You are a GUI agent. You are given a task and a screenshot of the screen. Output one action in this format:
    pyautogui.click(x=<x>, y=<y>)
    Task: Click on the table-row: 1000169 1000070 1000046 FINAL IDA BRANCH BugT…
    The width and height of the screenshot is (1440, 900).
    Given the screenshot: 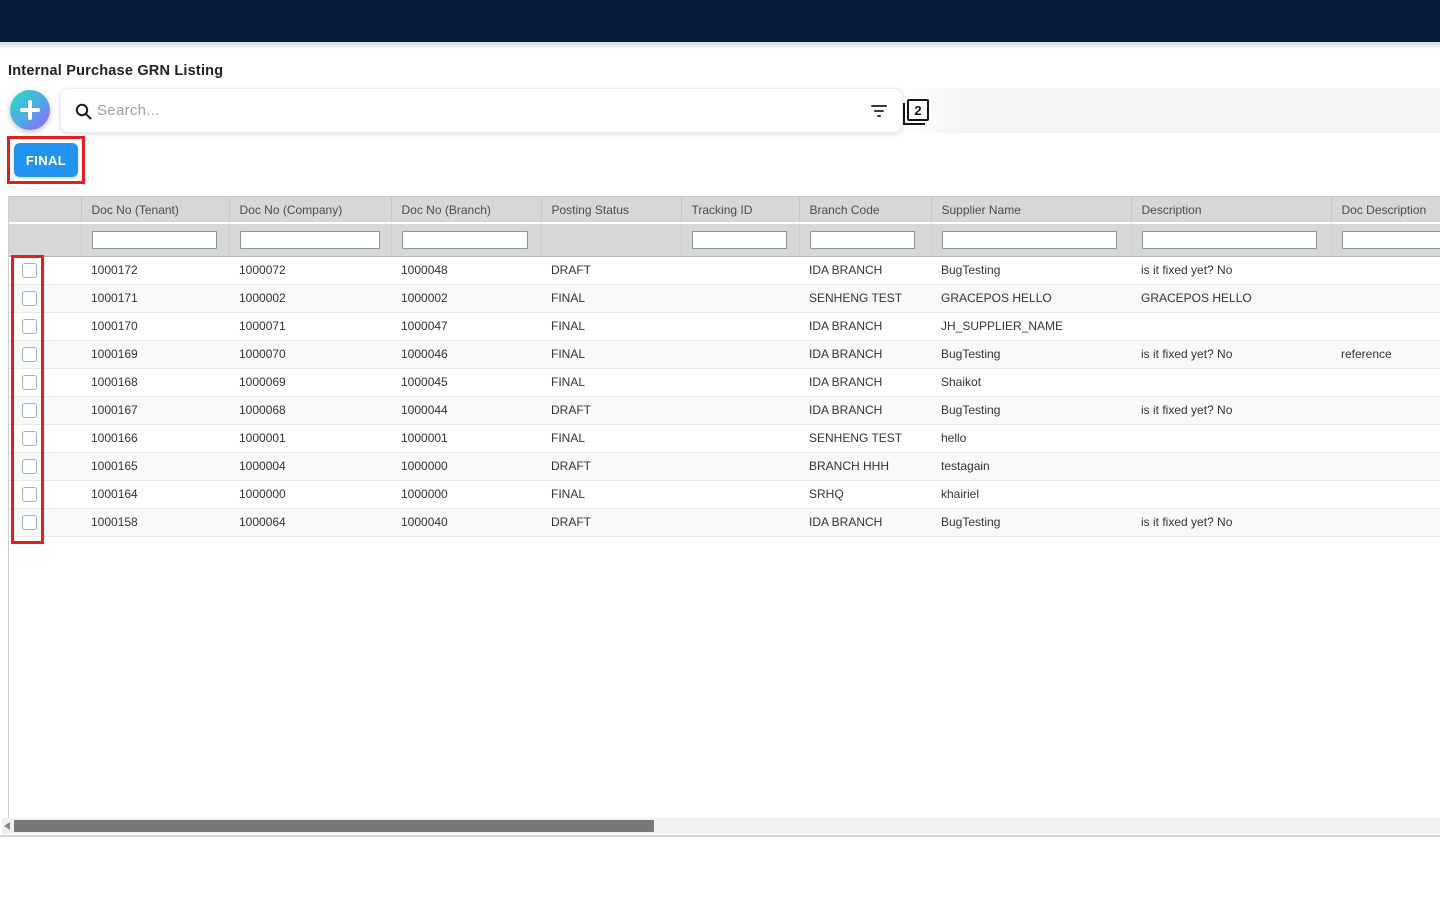 What is the action you would take?
    pyautogui.click(x=724, y=354)
    